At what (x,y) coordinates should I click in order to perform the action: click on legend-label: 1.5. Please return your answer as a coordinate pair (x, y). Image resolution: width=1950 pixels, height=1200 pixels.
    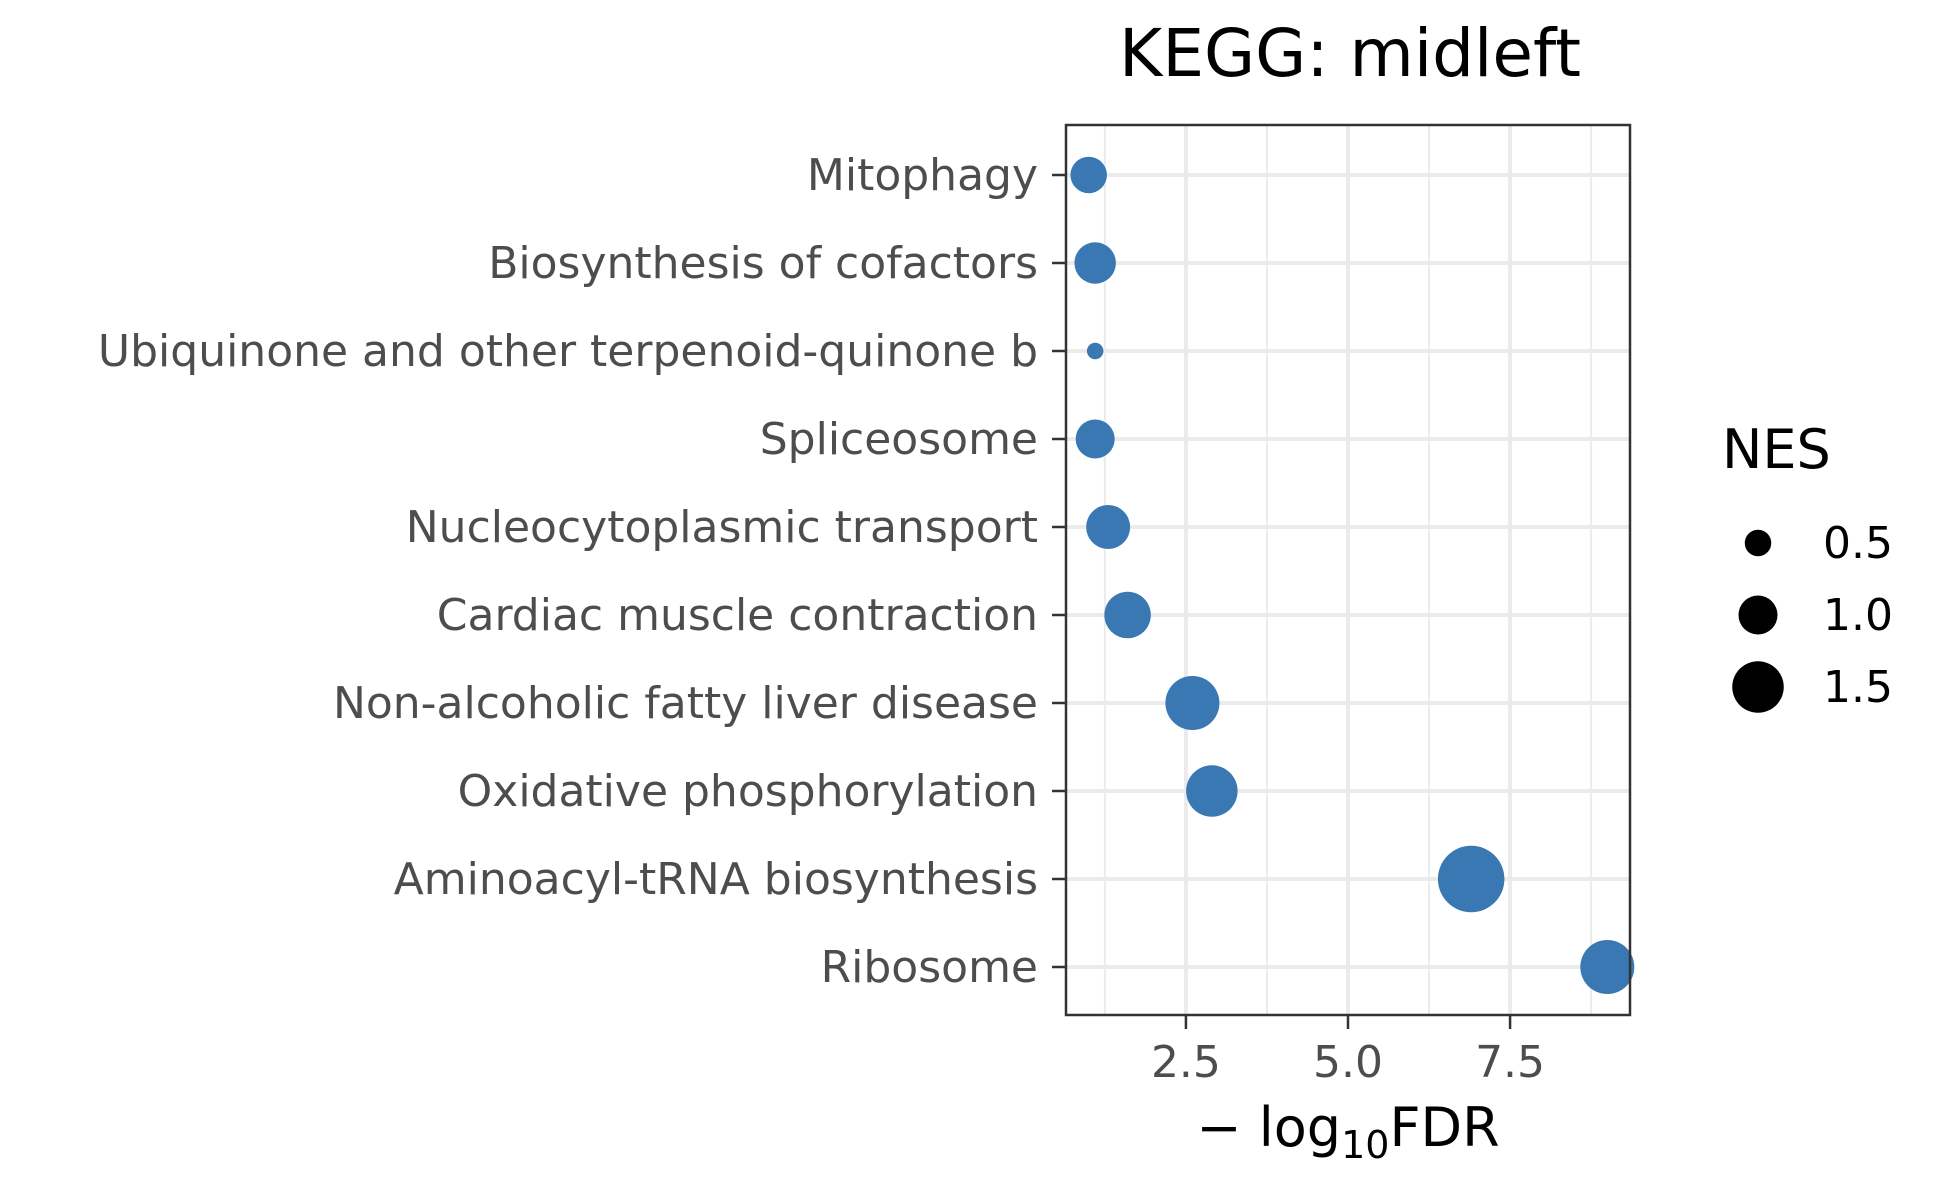
    Looking at the image, I should click on (1858, 687).